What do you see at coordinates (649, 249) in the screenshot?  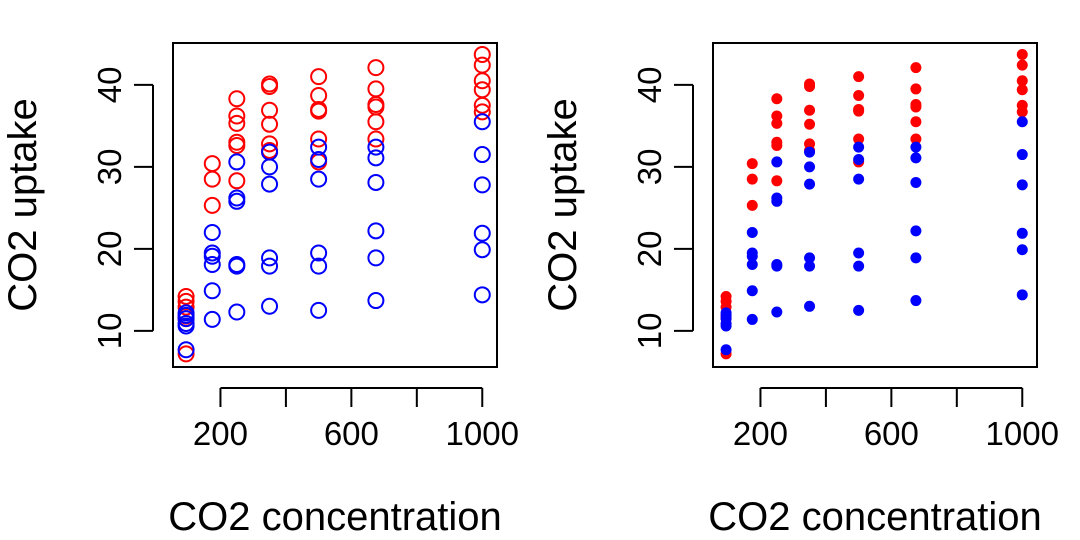 I see `y-tick-label: 20` at bounding box center [649, 249].